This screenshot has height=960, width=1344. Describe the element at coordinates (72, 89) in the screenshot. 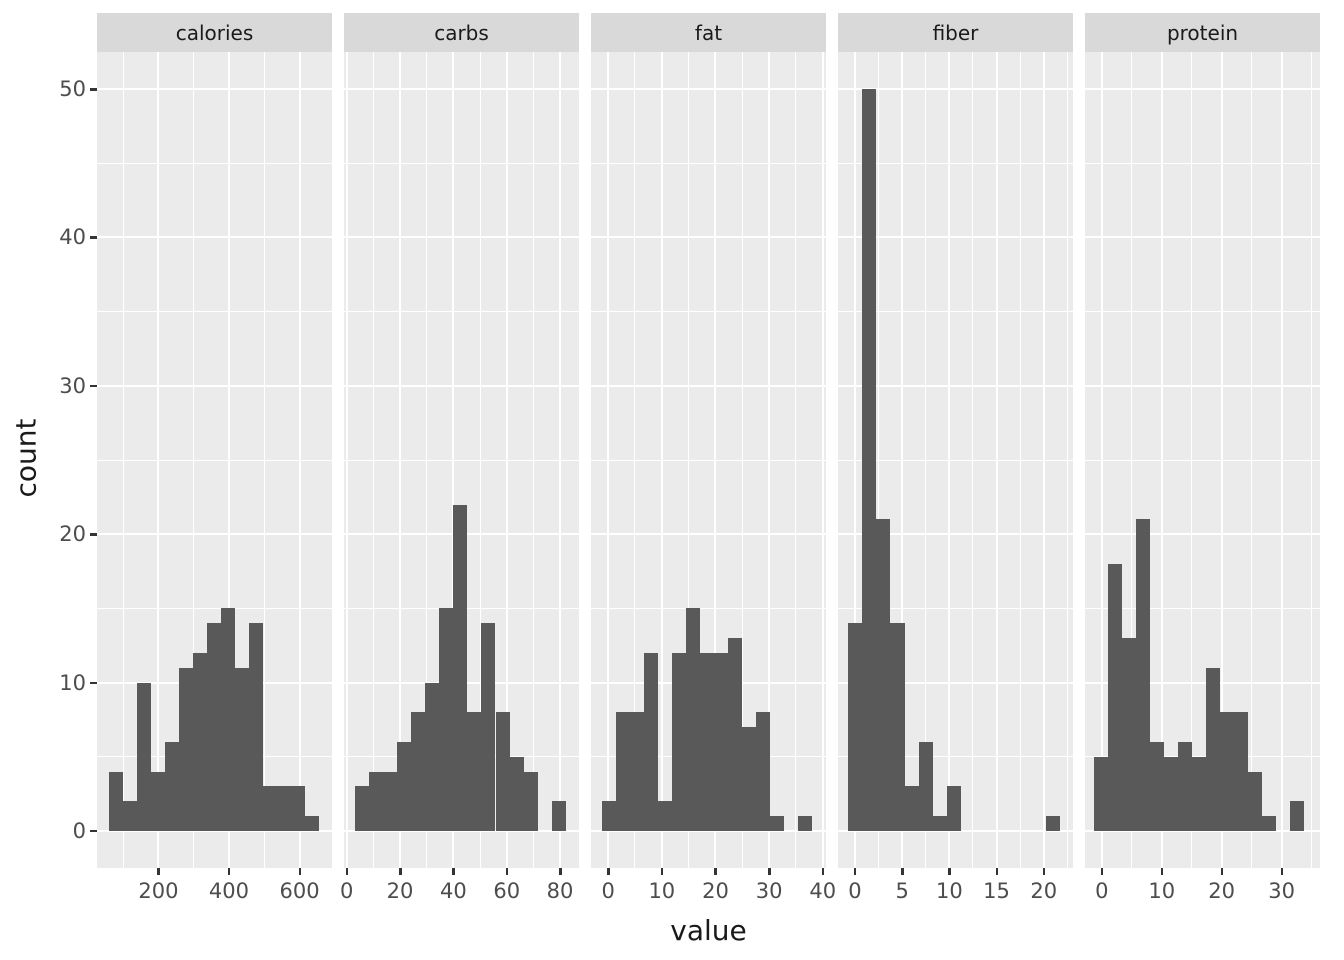

I see `y-axis-tick-label: 50` at that location.